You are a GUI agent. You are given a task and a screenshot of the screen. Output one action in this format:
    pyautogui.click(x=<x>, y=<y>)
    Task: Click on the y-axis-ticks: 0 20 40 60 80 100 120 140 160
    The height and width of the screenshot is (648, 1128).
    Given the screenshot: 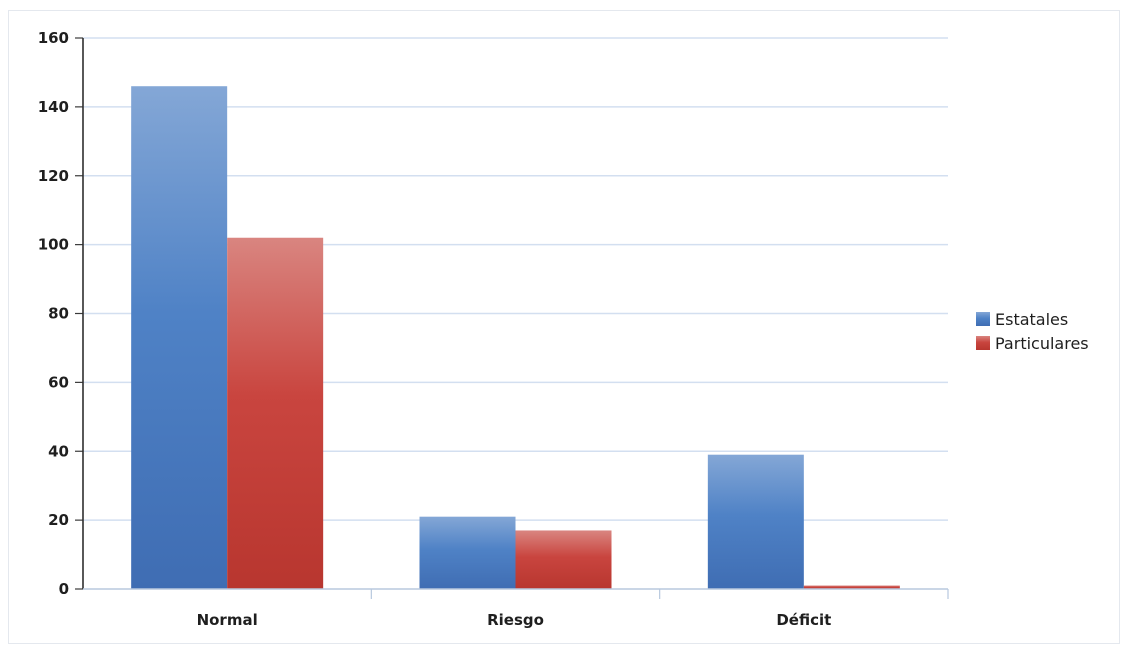 What is the action you would take?
    pyautogui.click(x=53, y=313)
    